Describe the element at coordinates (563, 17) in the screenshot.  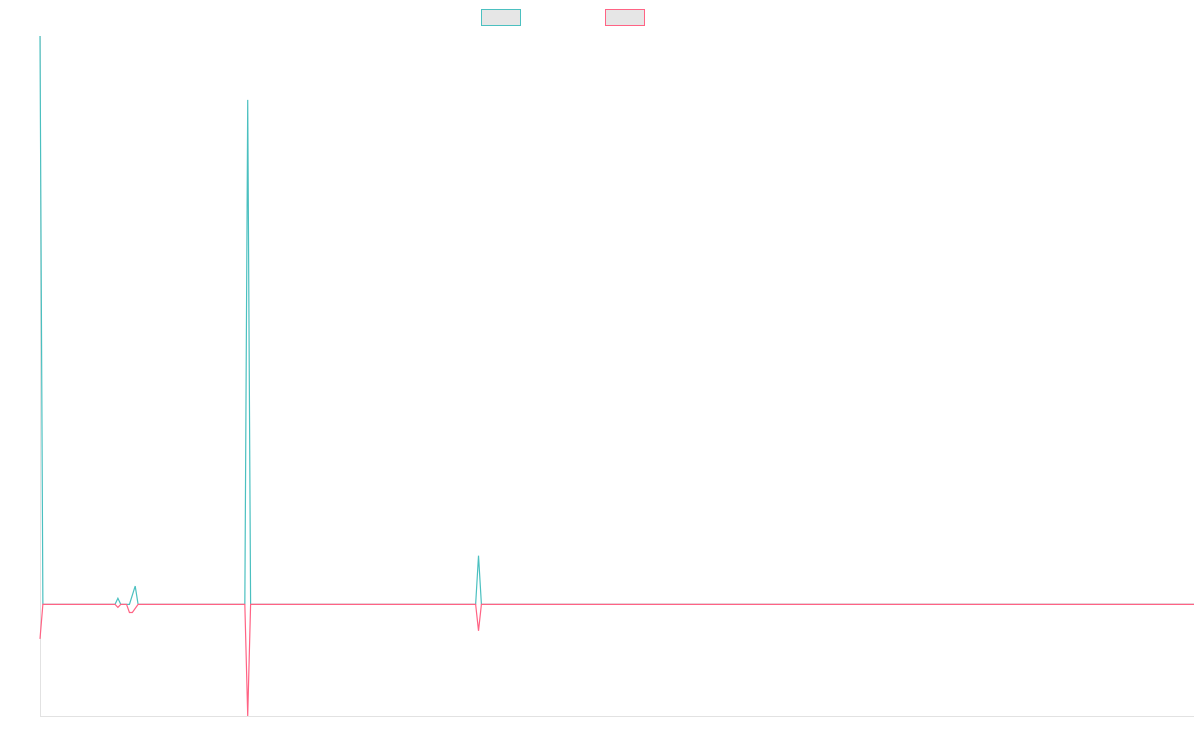
I see `legend` at that location.